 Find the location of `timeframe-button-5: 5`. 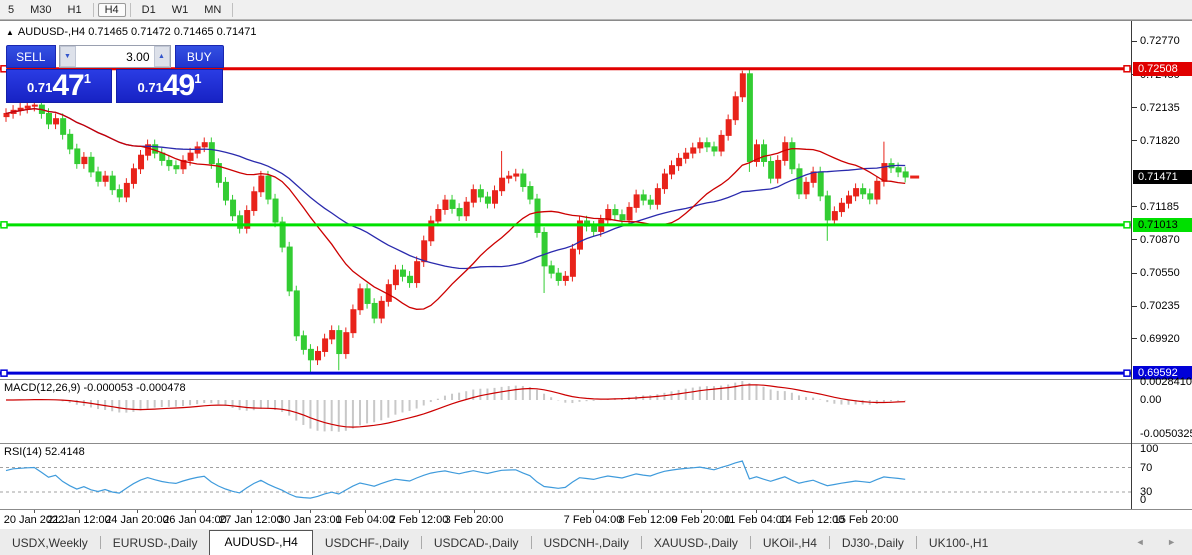

timeframe-button-5: 5 is located at coordinates (11, 9).